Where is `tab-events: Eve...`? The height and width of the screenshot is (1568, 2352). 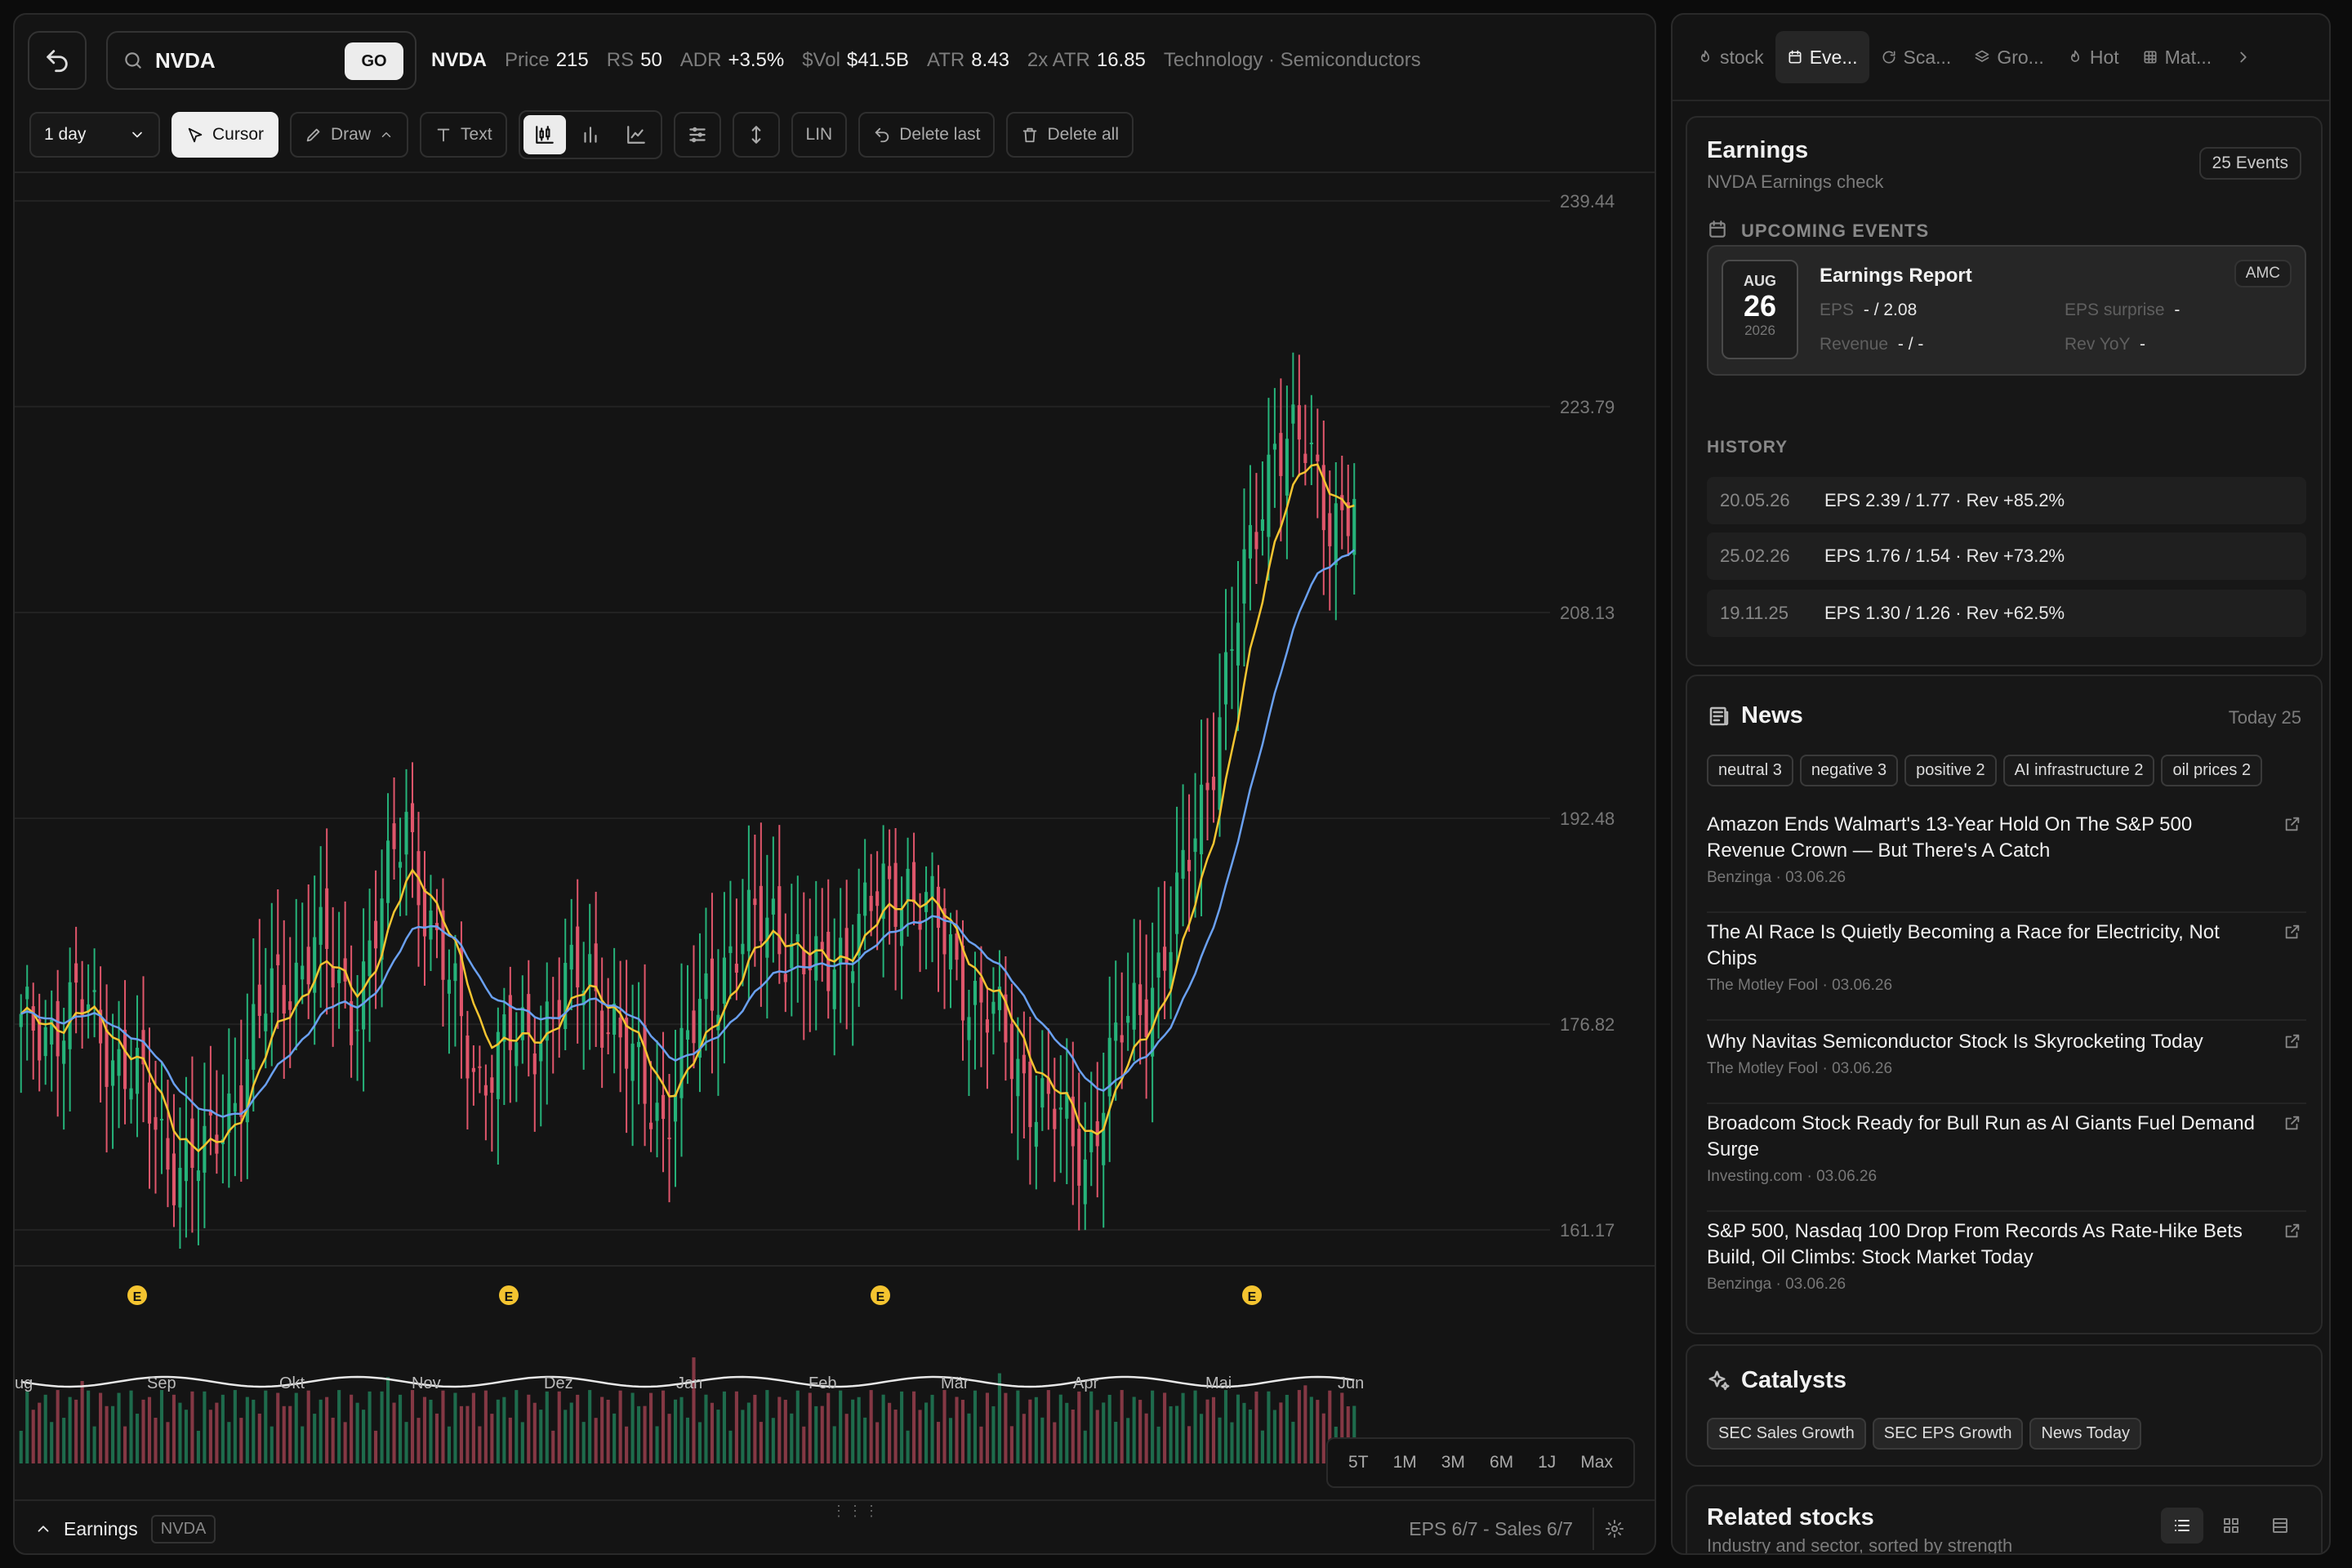
tab-events: Eve... is located at coordinates (1822, 57).